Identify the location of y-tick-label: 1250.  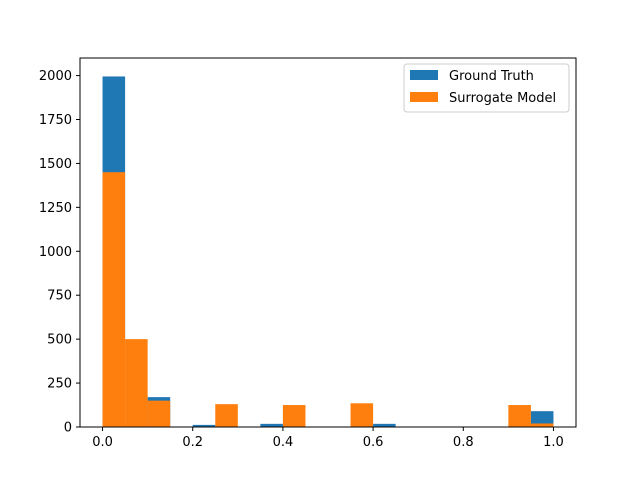
(55, 208).